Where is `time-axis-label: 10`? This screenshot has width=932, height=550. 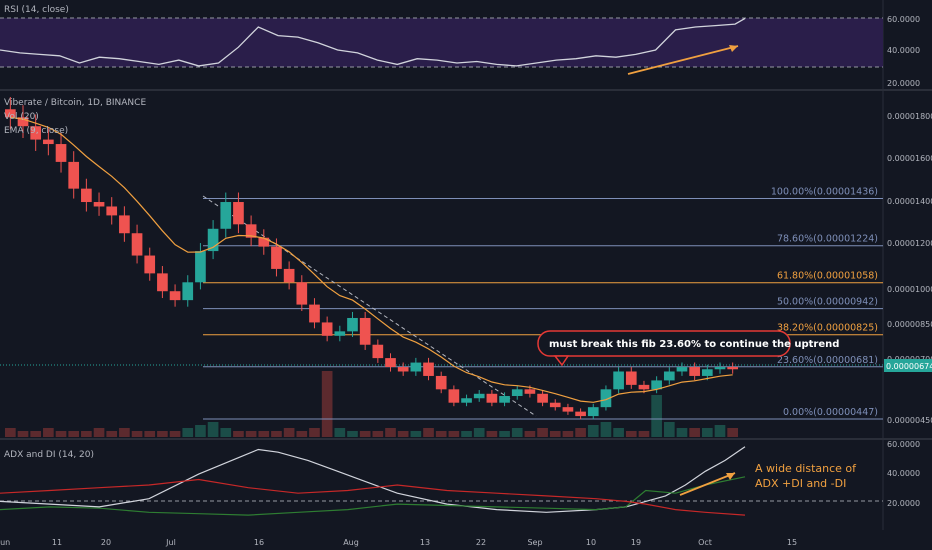
time-axis-label: 10 is located at coordinates (591, 542).